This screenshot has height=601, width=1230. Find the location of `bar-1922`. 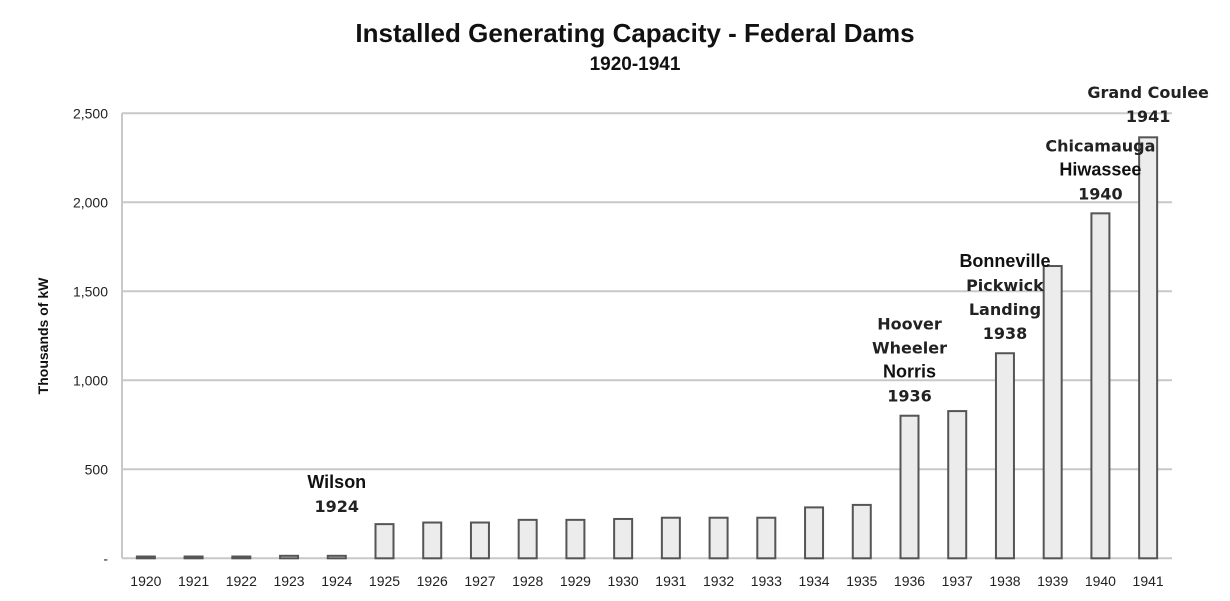

bar-1922 is located at coordinates (241, 557).